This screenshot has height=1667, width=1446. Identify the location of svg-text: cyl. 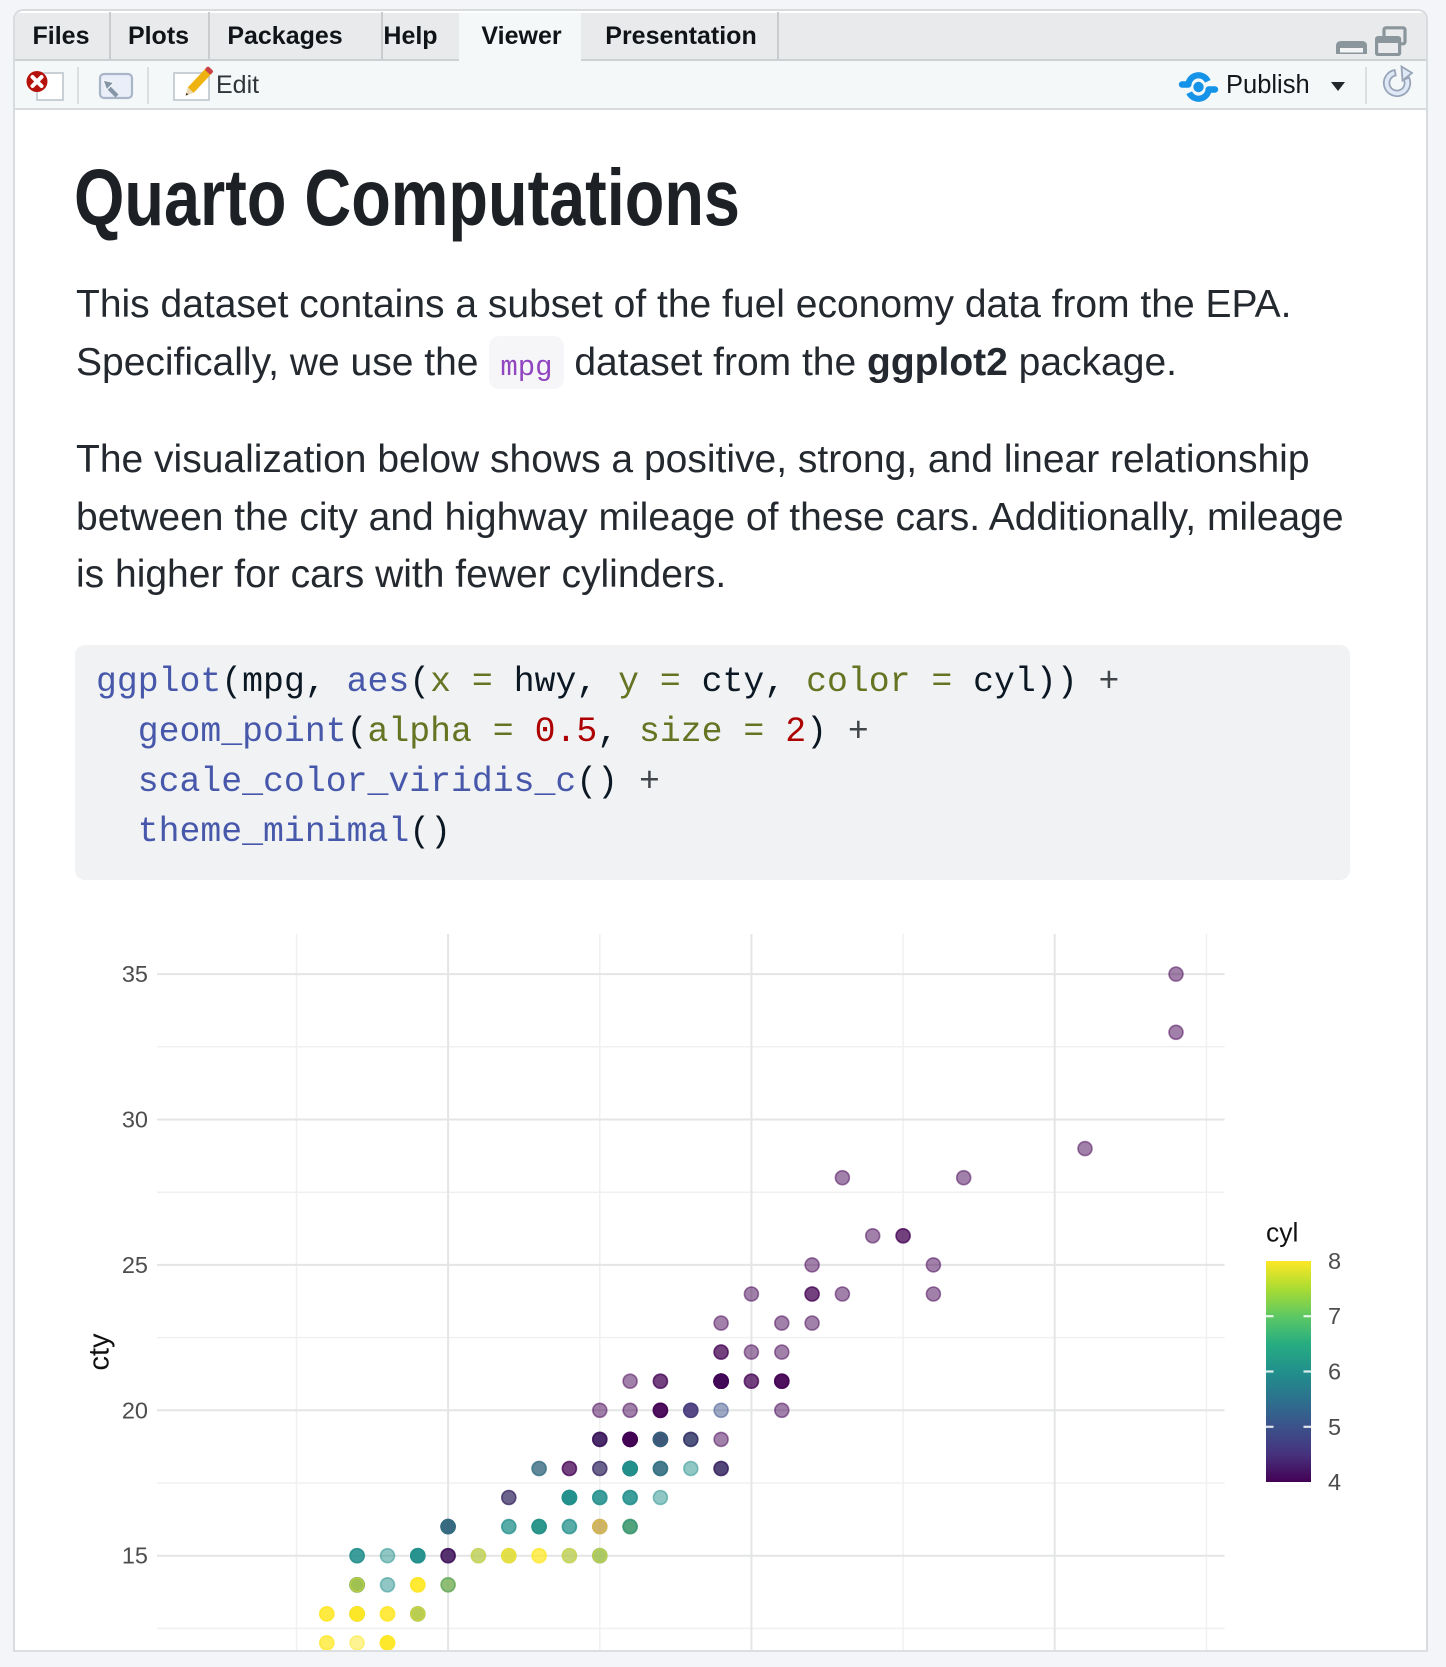
(1282, 1233).